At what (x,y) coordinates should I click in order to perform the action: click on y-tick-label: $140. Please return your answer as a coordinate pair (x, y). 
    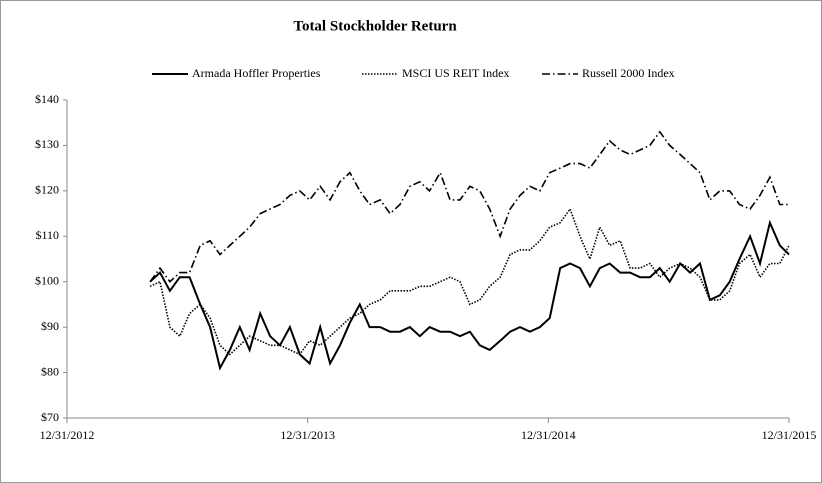
    Looking at the image, I should click on (47, 99).